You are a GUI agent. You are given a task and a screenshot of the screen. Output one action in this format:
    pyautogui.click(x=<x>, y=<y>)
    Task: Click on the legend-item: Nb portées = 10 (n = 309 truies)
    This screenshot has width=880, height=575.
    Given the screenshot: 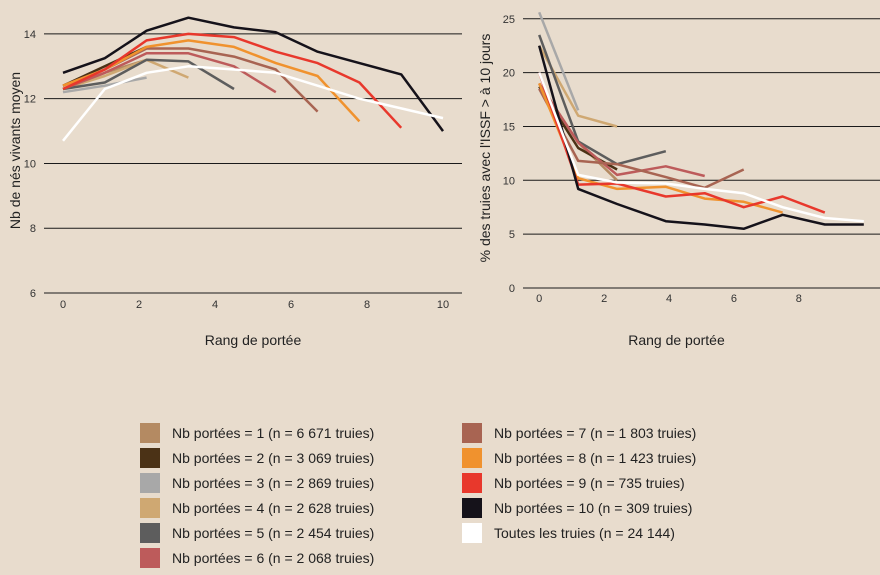 What is the action you would take?
    pyautogui.click(x=579, y=507)
    